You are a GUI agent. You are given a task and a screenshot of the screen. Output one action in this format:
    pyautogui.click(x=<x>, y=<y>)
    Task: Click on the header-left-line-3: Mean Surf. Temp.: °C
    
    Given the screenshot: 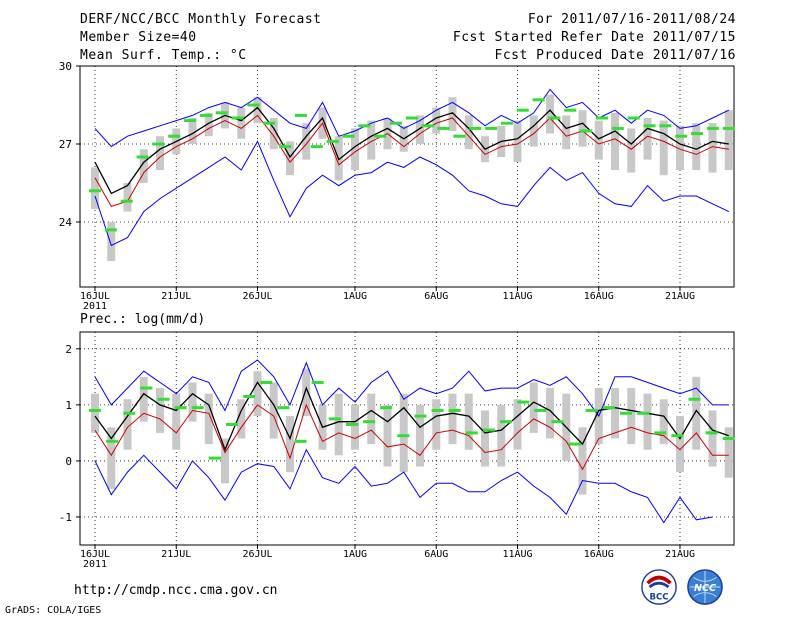 What is the action you would take?
    pyautogui.click(x=163, y=55)
    